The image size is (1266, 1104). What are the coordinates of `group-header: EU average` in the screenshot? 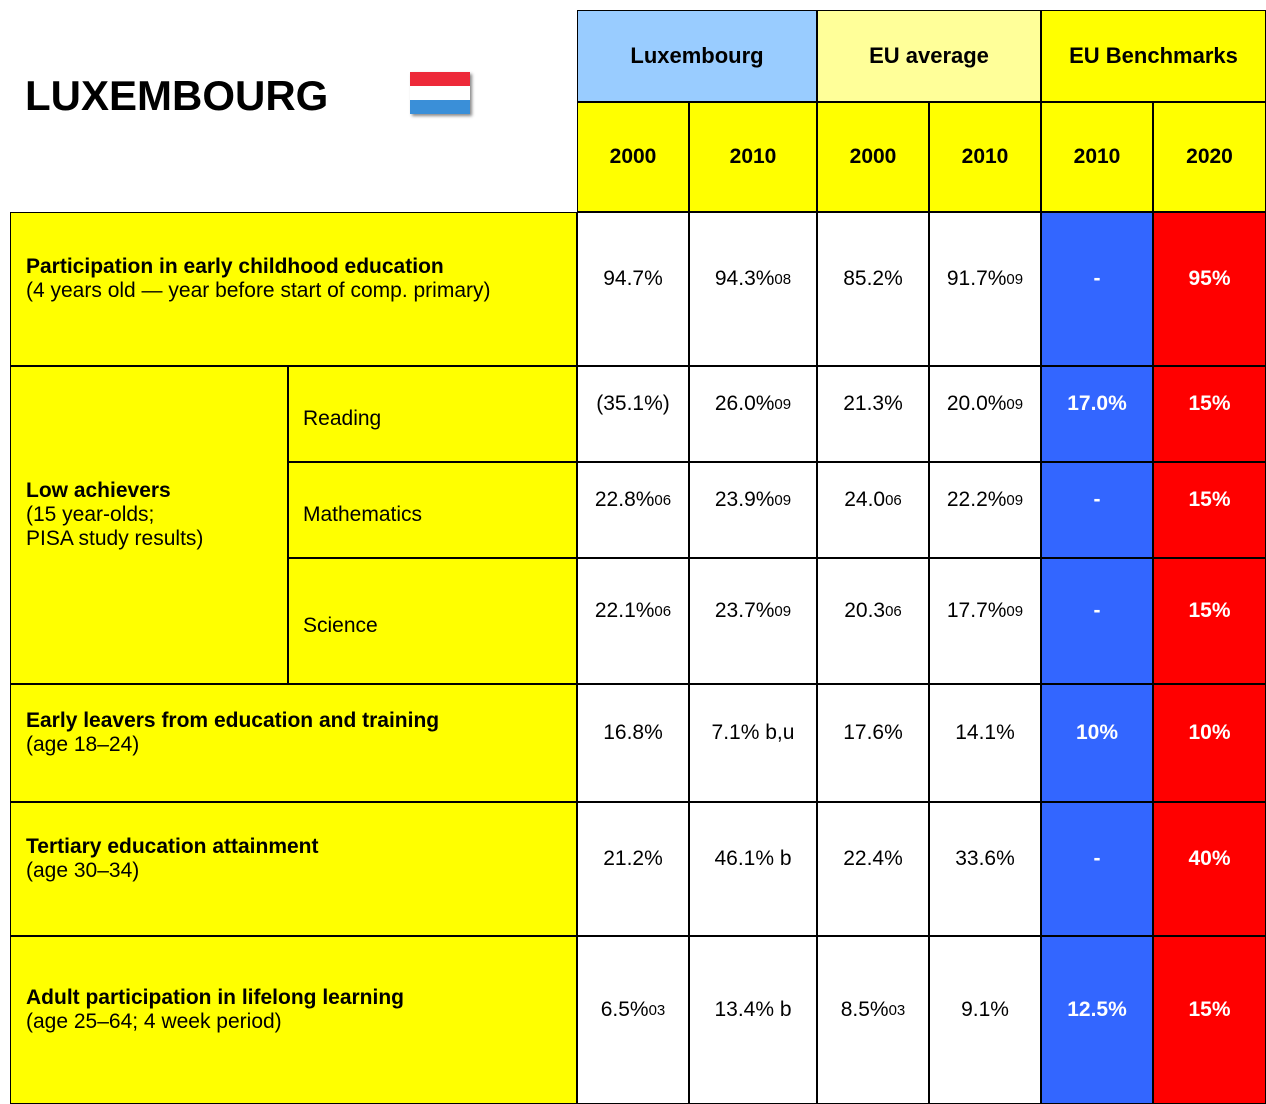 It's located at (929, 56).